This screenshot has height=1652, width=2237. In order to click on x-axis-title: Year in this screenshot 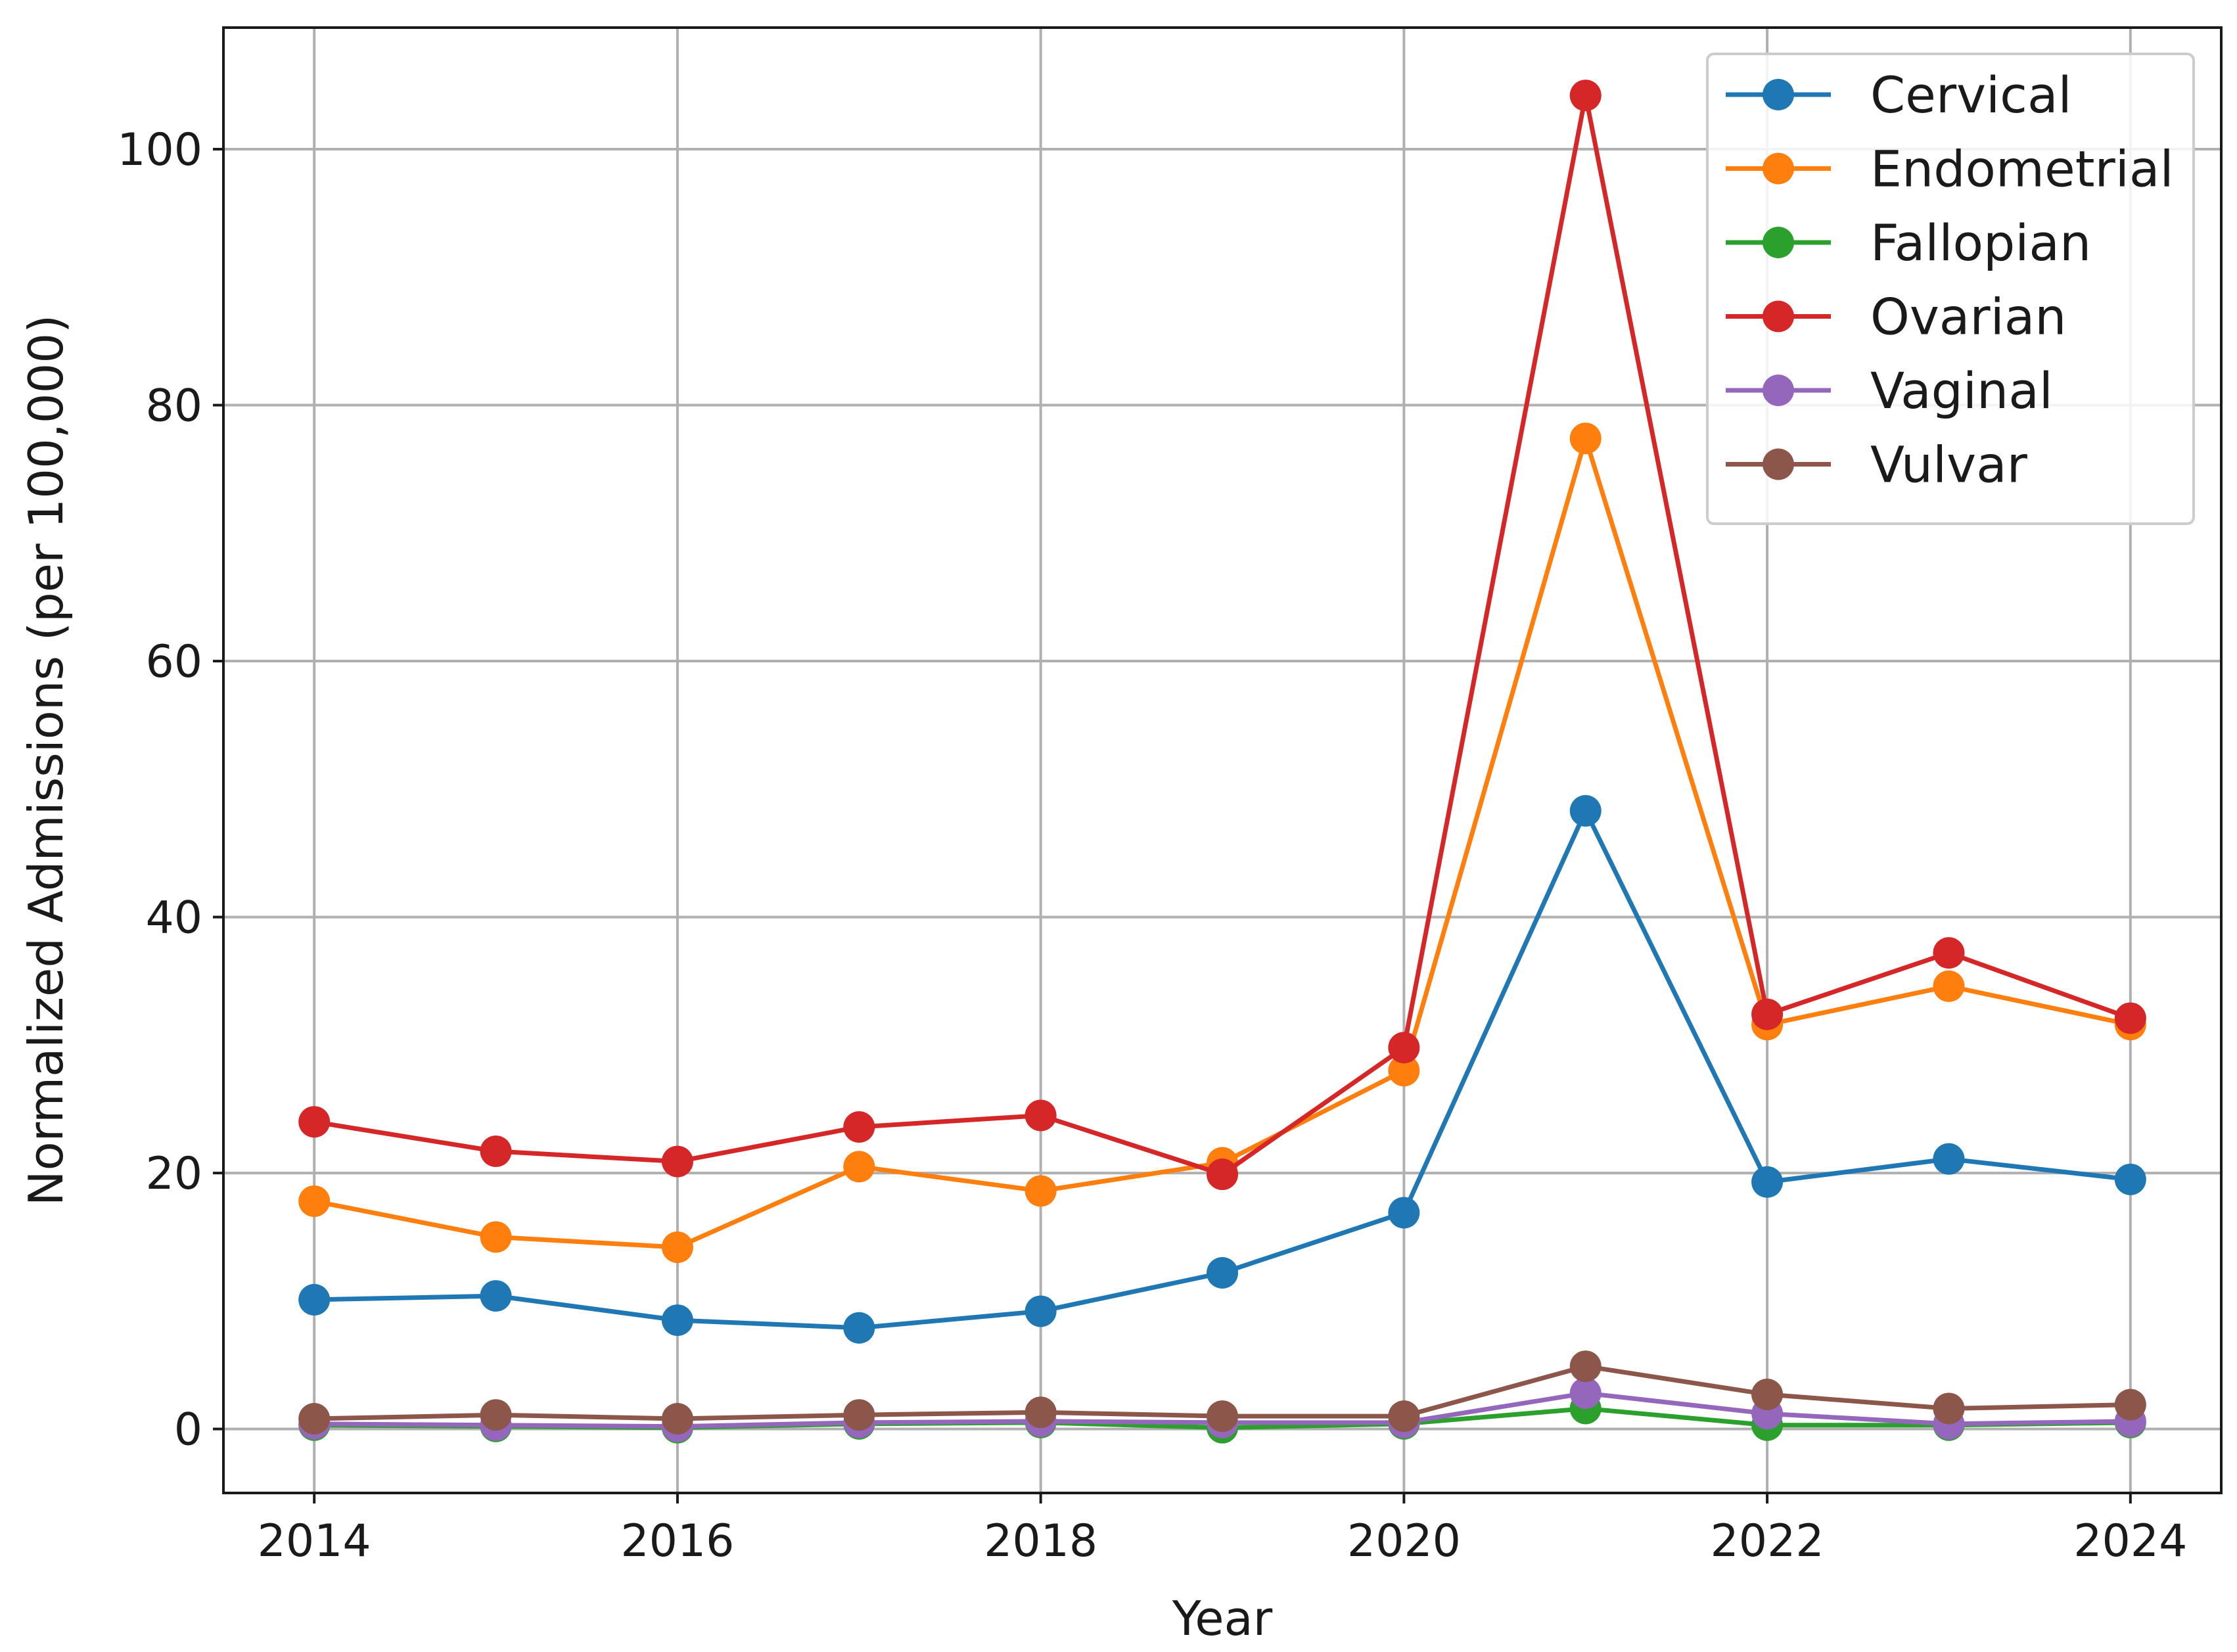, I will do `click(1222, 1618)`.